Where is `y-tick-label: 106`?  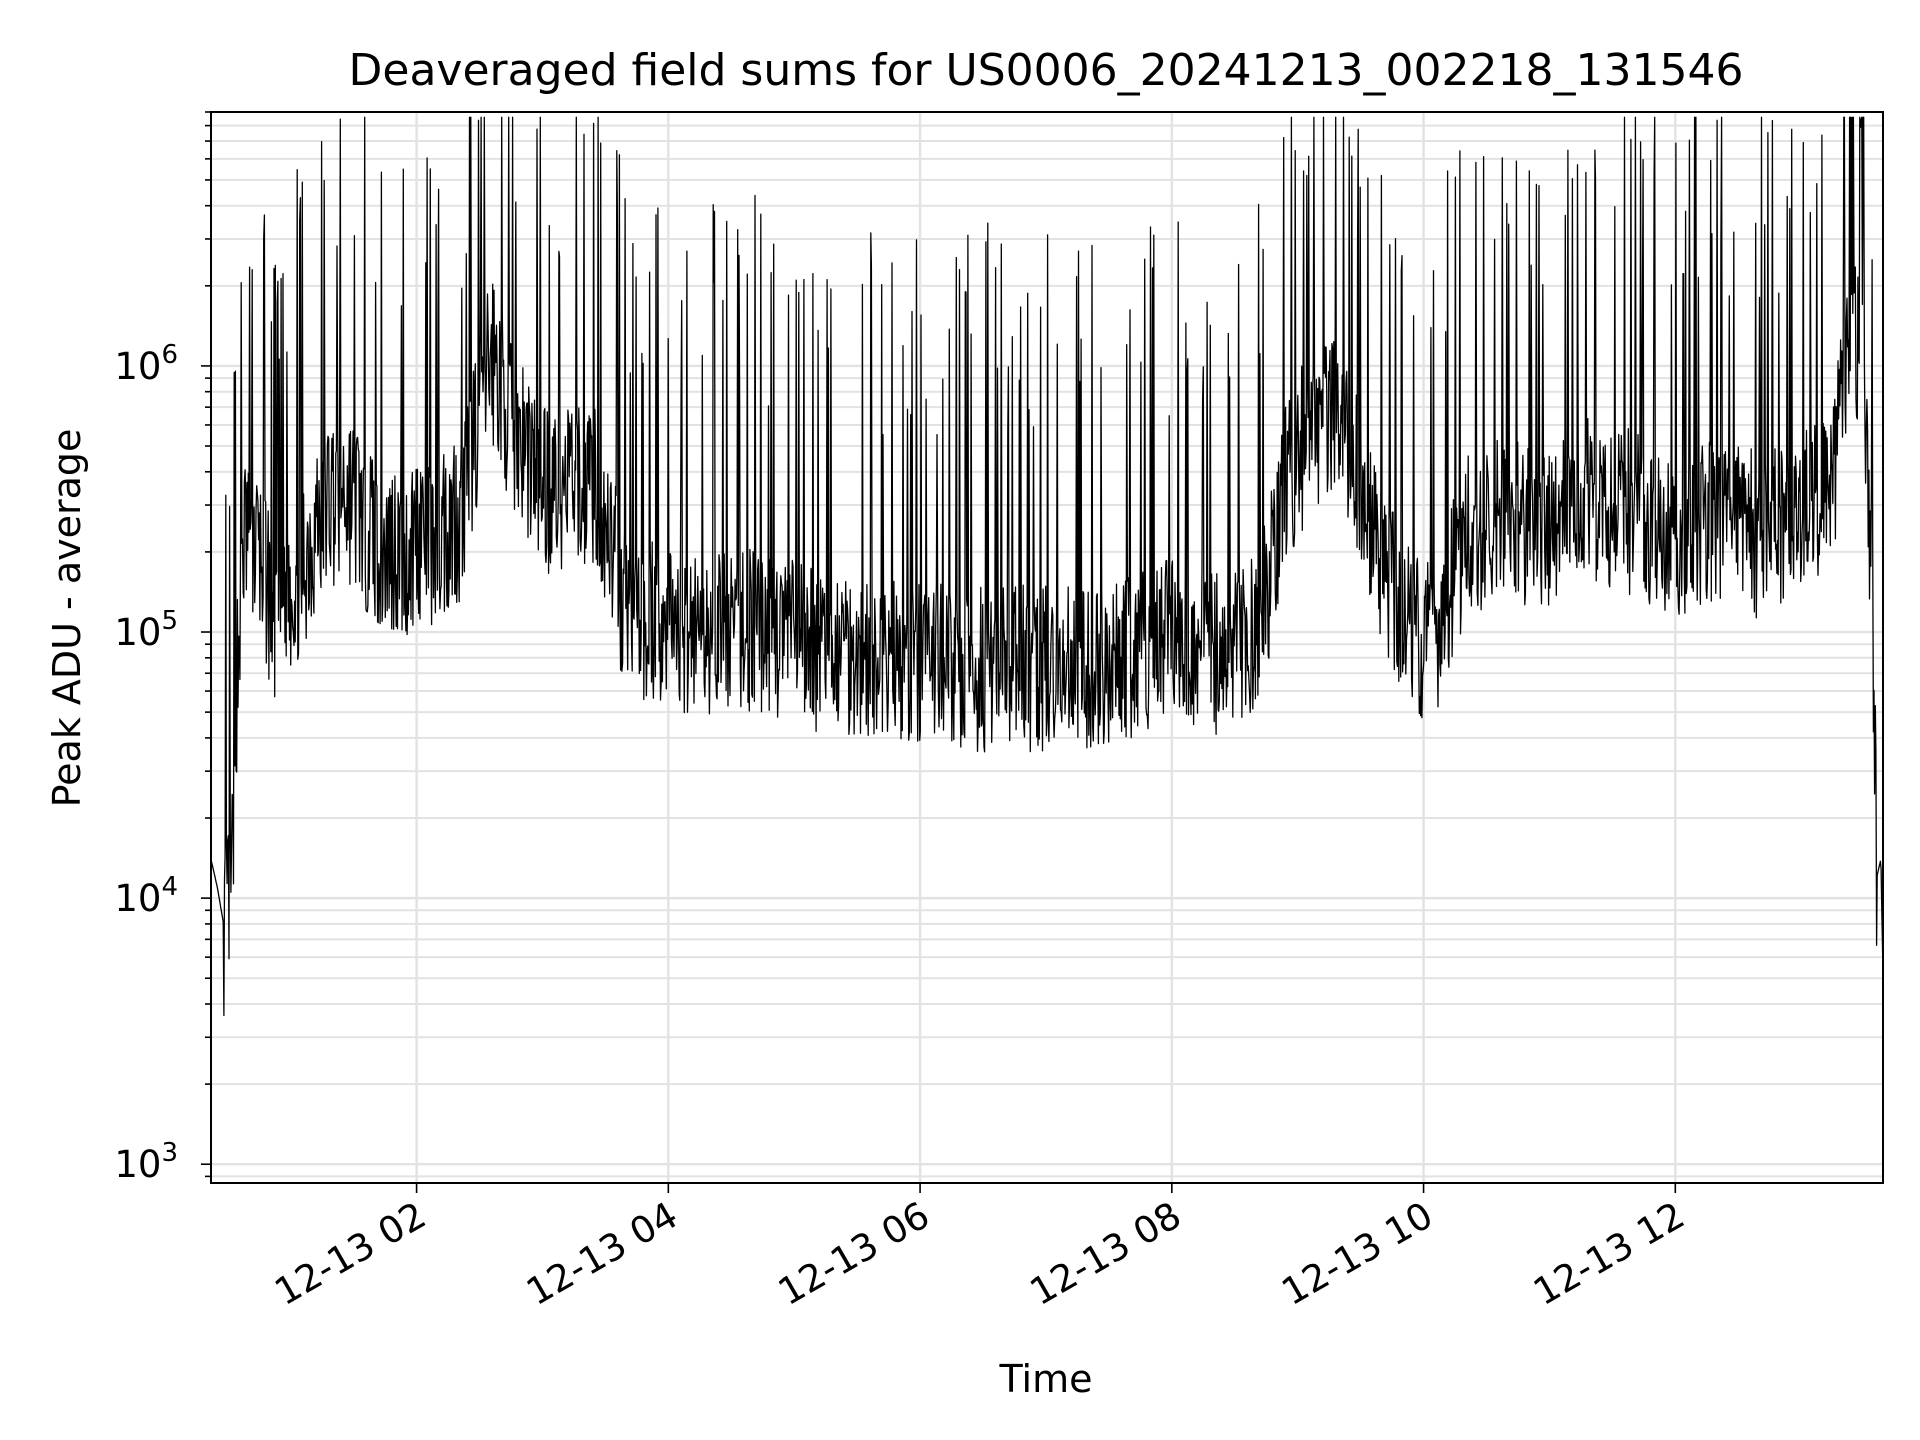
y-tick-label: 106 is located at coordinates (146, 364).